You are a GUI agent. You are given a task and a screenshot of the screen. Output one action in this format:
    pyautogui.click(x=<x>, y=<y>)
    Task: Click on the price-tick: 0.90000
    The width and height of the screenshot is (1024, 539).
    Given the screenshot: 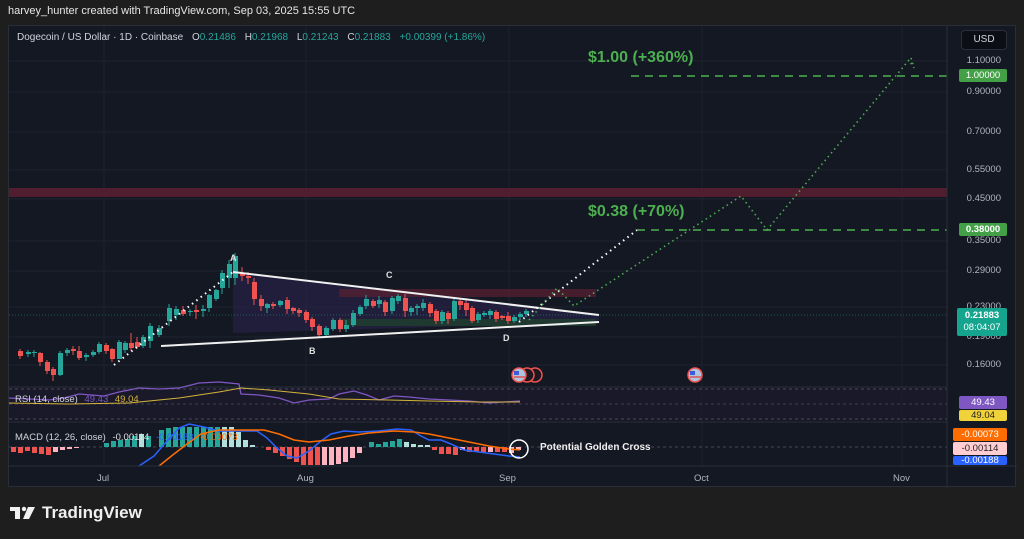 What is the action you would take?
    pyautogui.click(x=983, y=91)
    